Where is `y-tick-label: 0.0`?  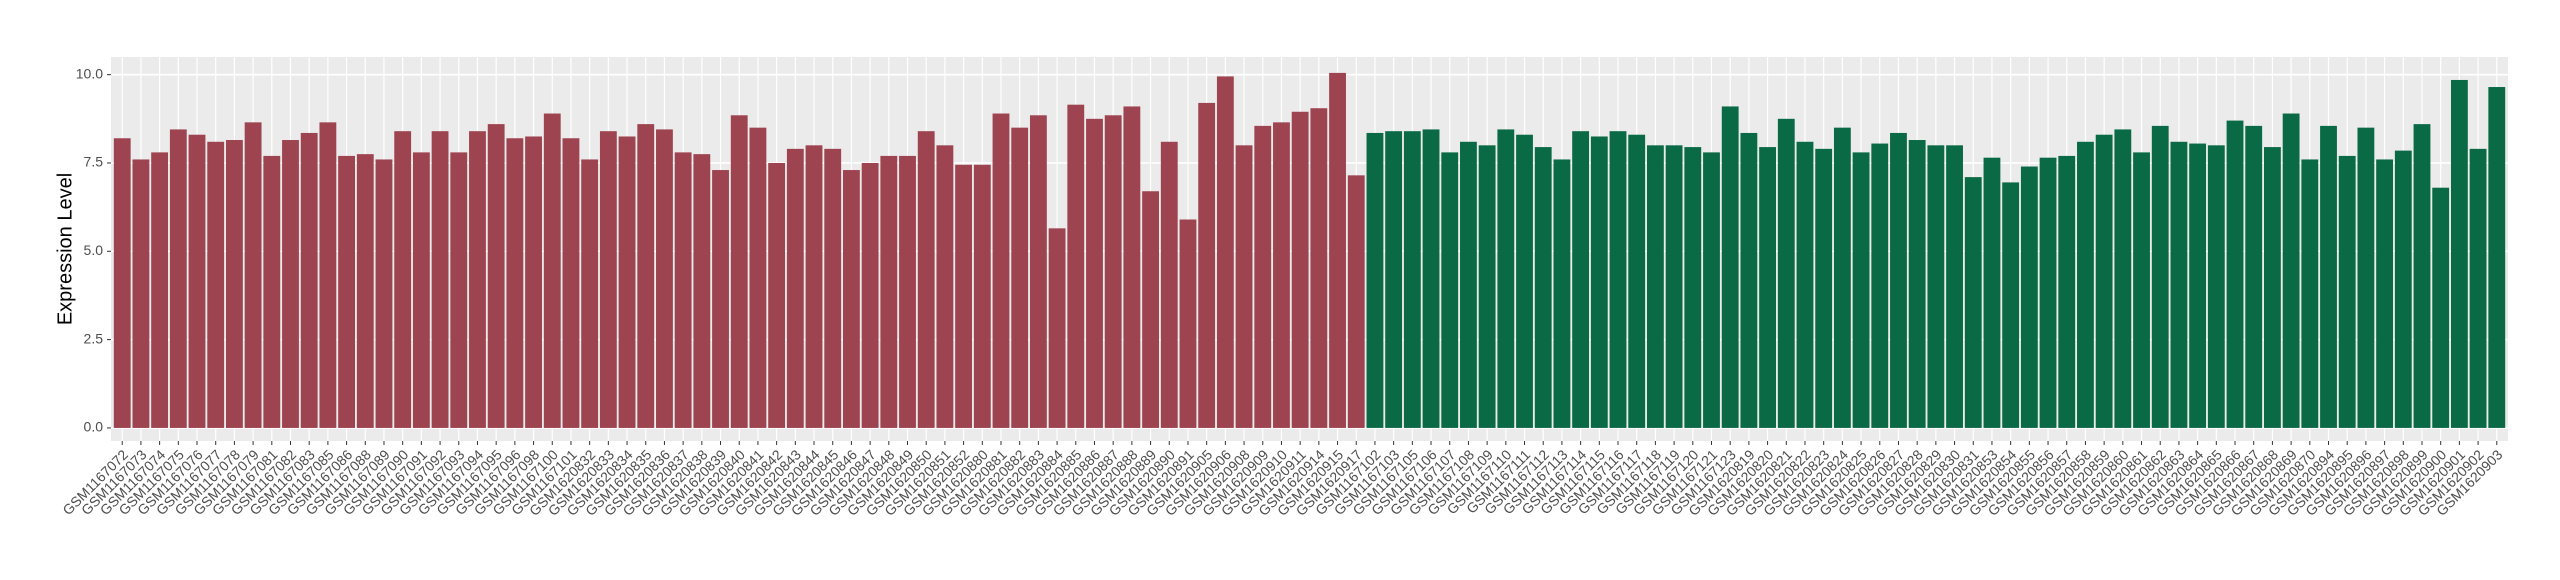 y-tick-label: 0.0 is located at coordinates (94, 427).